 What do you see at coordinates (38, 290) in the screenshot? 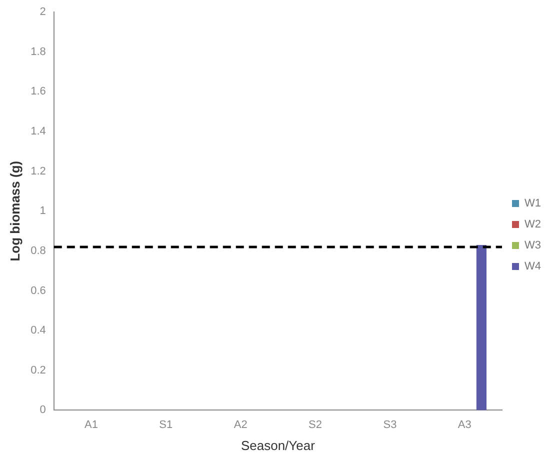
I see `y-tick-label: 0.6` at bounding box center [38, 290].